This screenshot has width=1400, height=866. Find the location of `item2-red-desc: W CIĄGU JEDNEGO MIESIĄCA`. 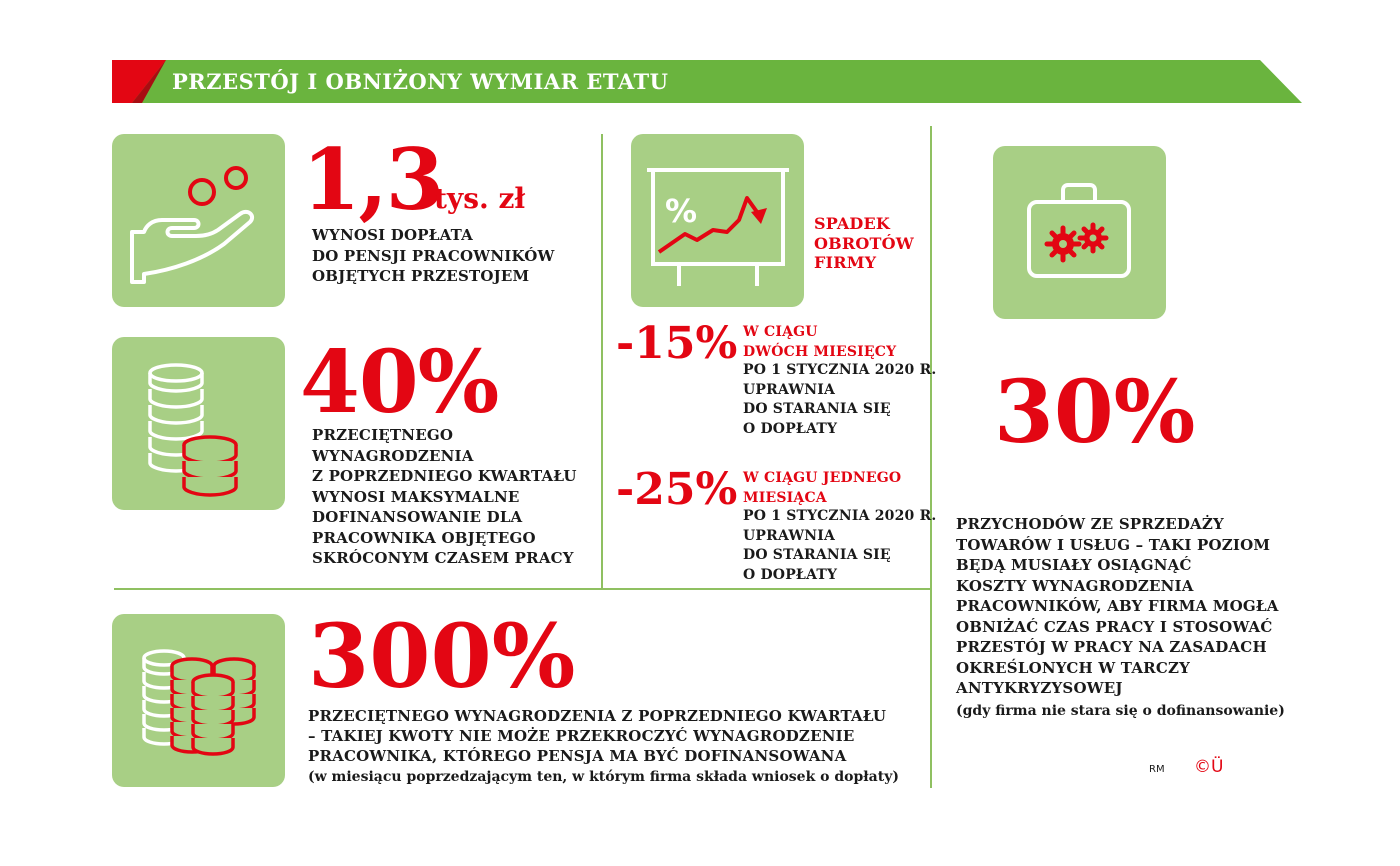

item2-red-desc: W CIĄGU JEDNEGO MIESIĄCA is located at coordinates (822, 488).